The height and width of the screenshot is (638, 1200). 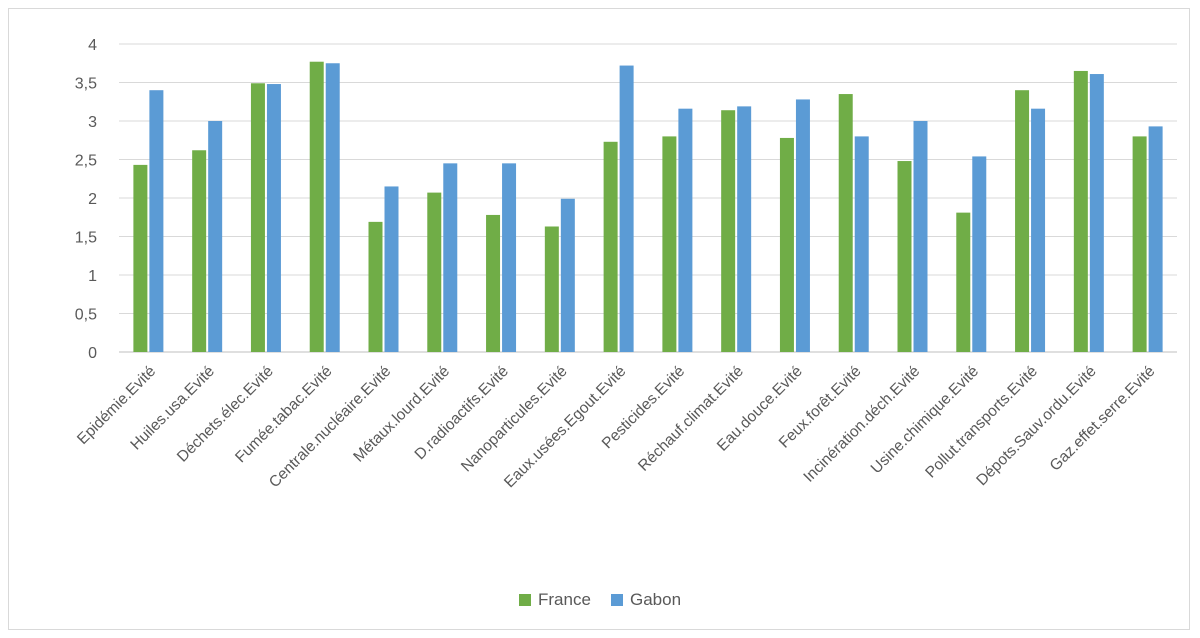 What do you see at coordinates (92, 45) in the screenshot?
I see `y-tick-label: 4` at bounding box center [92, 45].